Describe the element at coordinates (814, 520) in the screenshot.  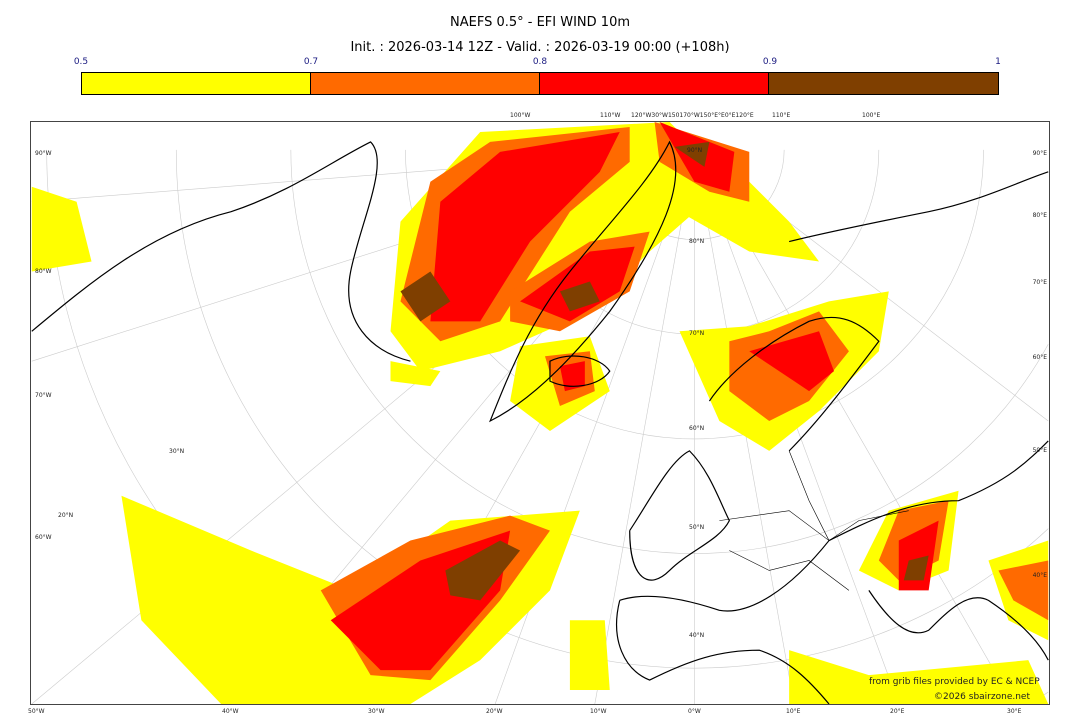
I see `borders` at that location.